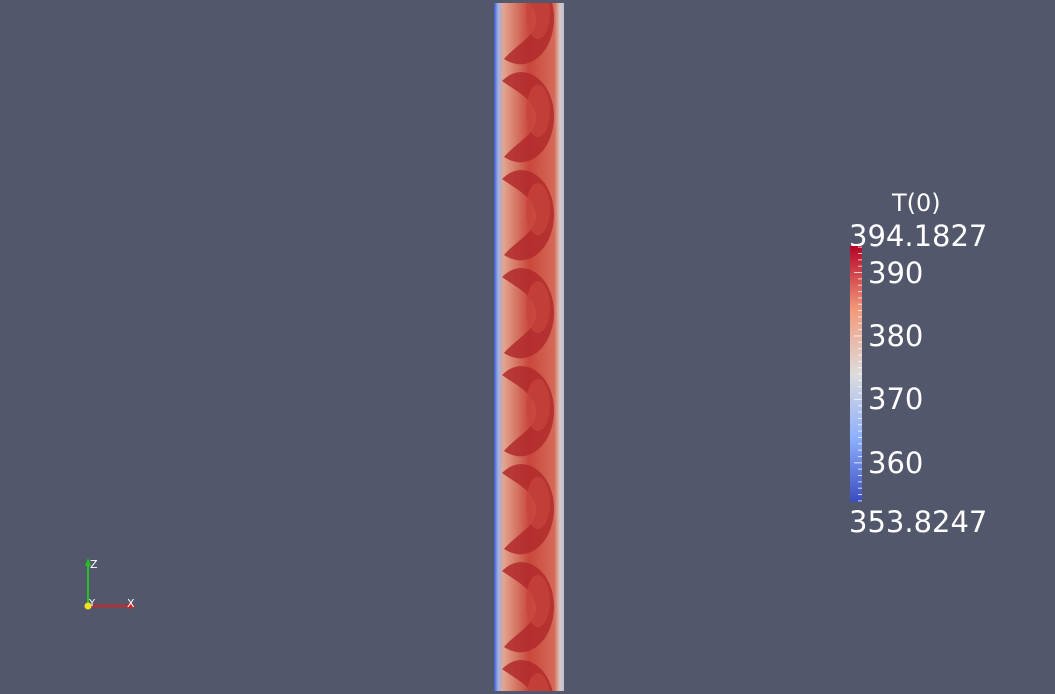 This screenshot has height=694, width=1055. Describe the element at coordinates (918, 236) in the screenshot. I see `colorbar-max-label: 394.1827` at that location.